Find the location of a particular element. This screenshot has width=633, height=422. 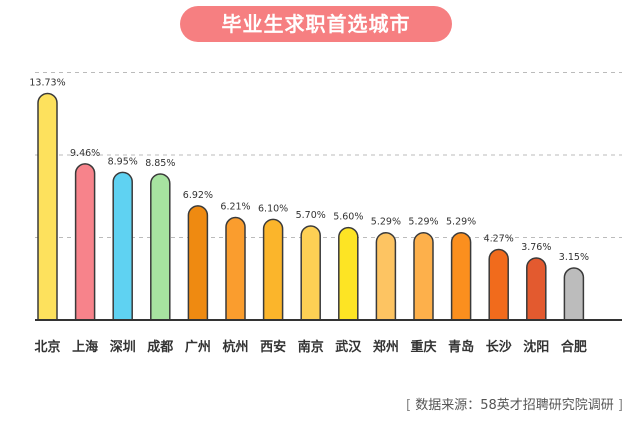

category-label: 重庆 is located at coordinates (423, 347).